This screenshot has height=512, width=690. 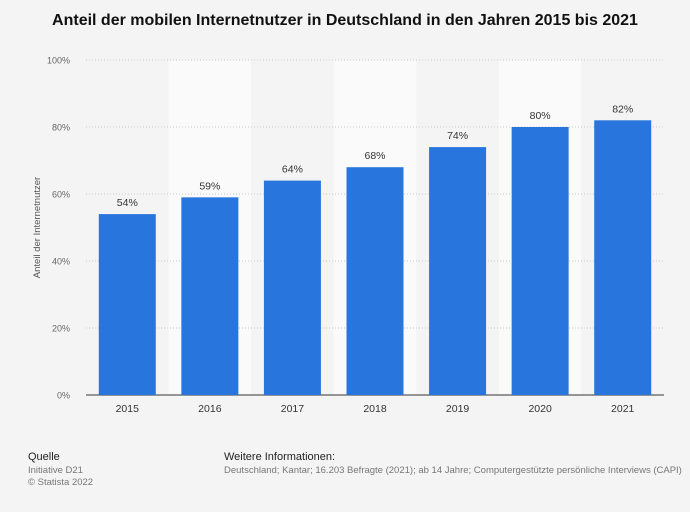 What do you see at coordinates (61, 482) in the screenshot?
I see `source-line-2: © Statista 2022` at bounding box center [61, 482].